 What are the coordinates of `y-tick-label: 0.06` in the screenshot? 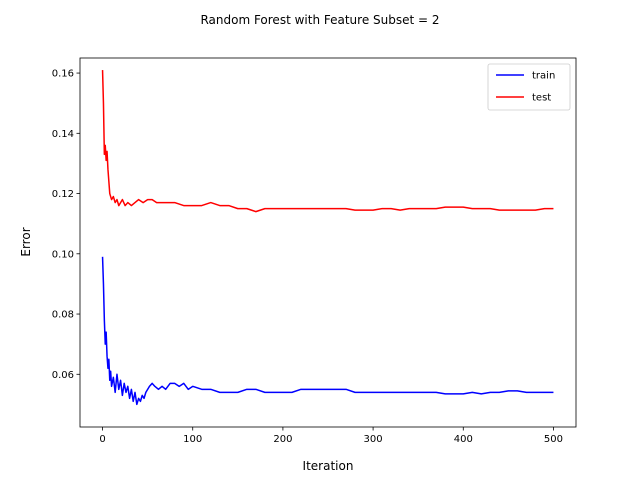 It's located at (63, 375).